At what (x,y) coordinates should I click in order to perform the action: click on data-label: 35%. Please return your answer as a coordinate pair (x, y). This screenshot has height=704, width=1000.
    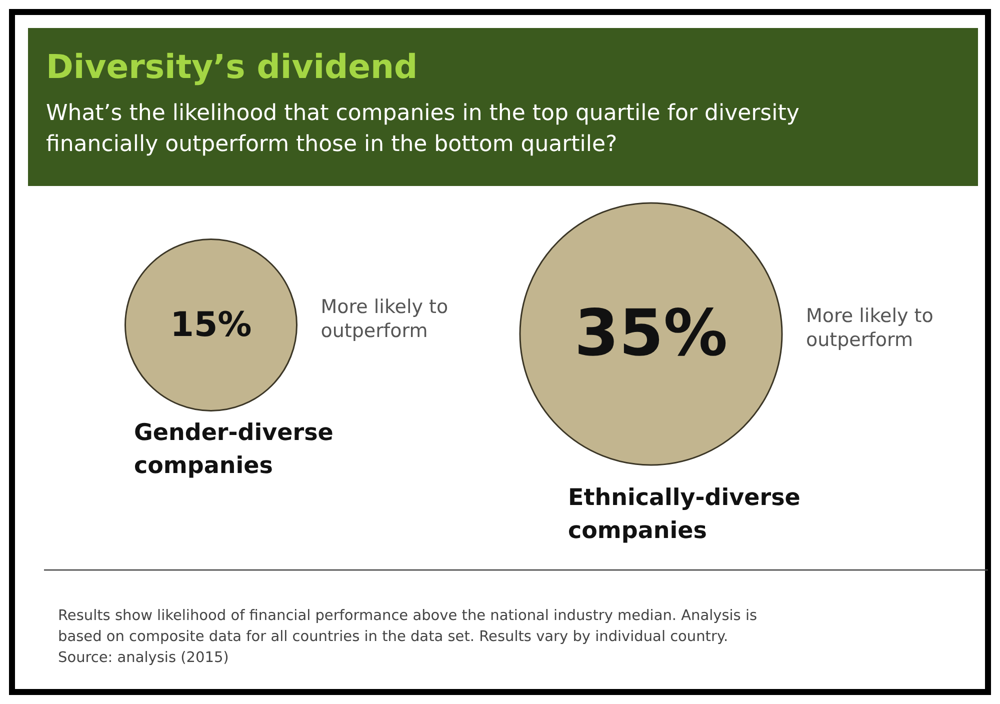
    Looking at the image, I should click on (651, 334).